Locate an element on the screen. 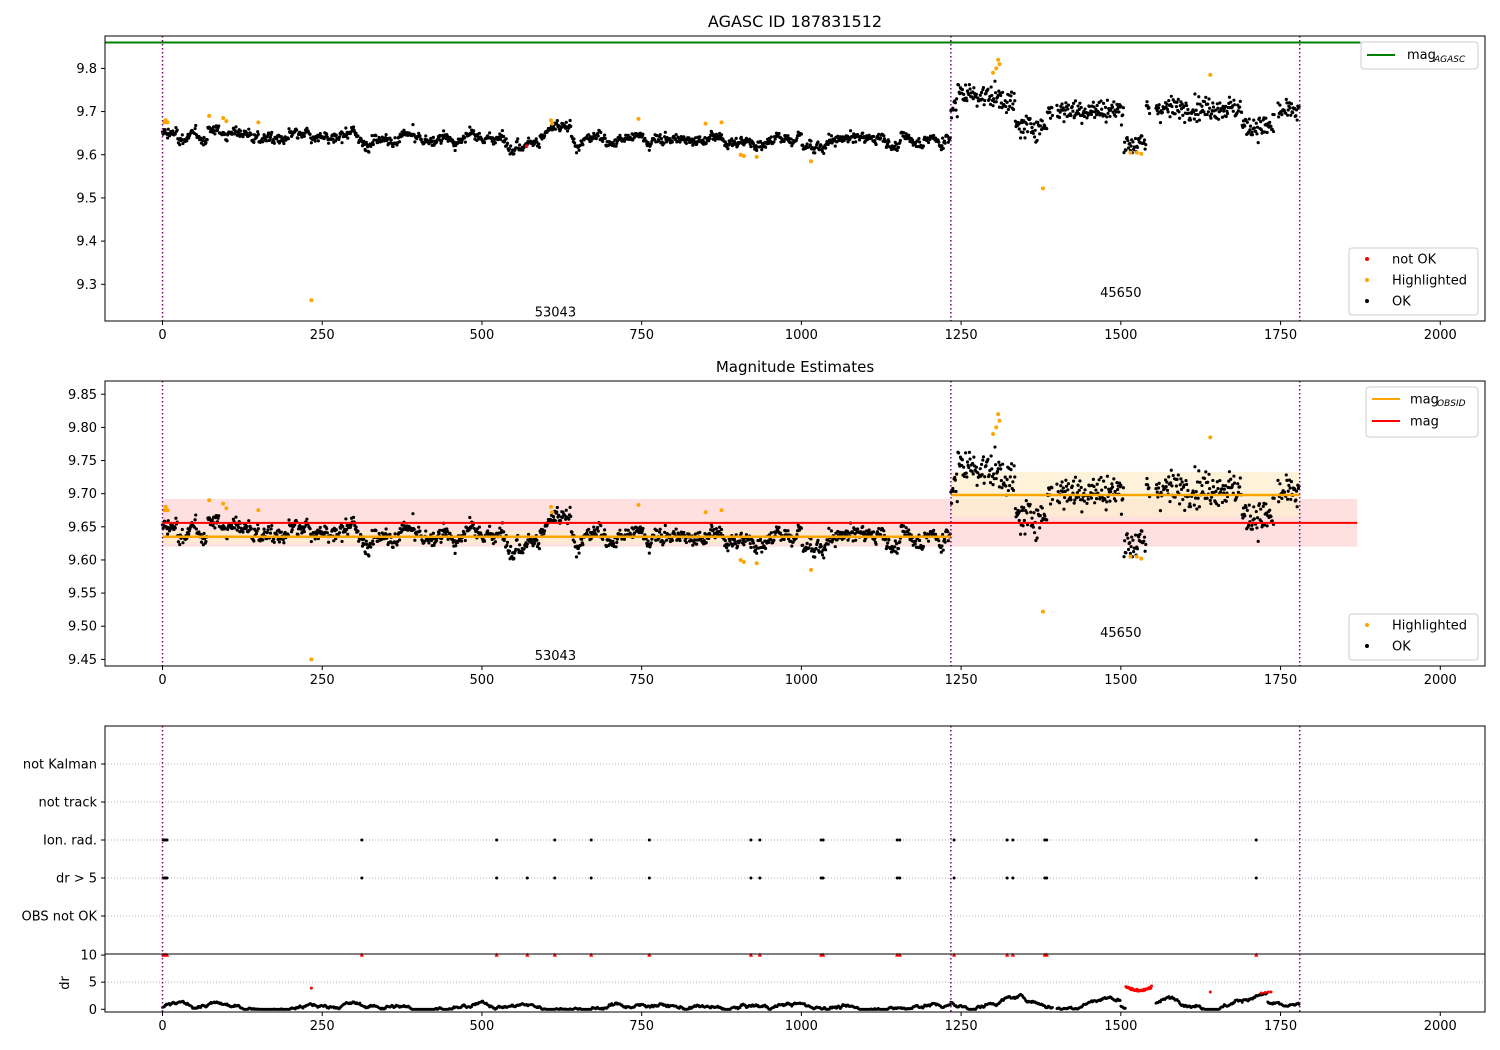 Image resolution: width=1500 pixels, height=1050 pixels. middle-x-tick-label: 0 is located at coordinates (162, 680).